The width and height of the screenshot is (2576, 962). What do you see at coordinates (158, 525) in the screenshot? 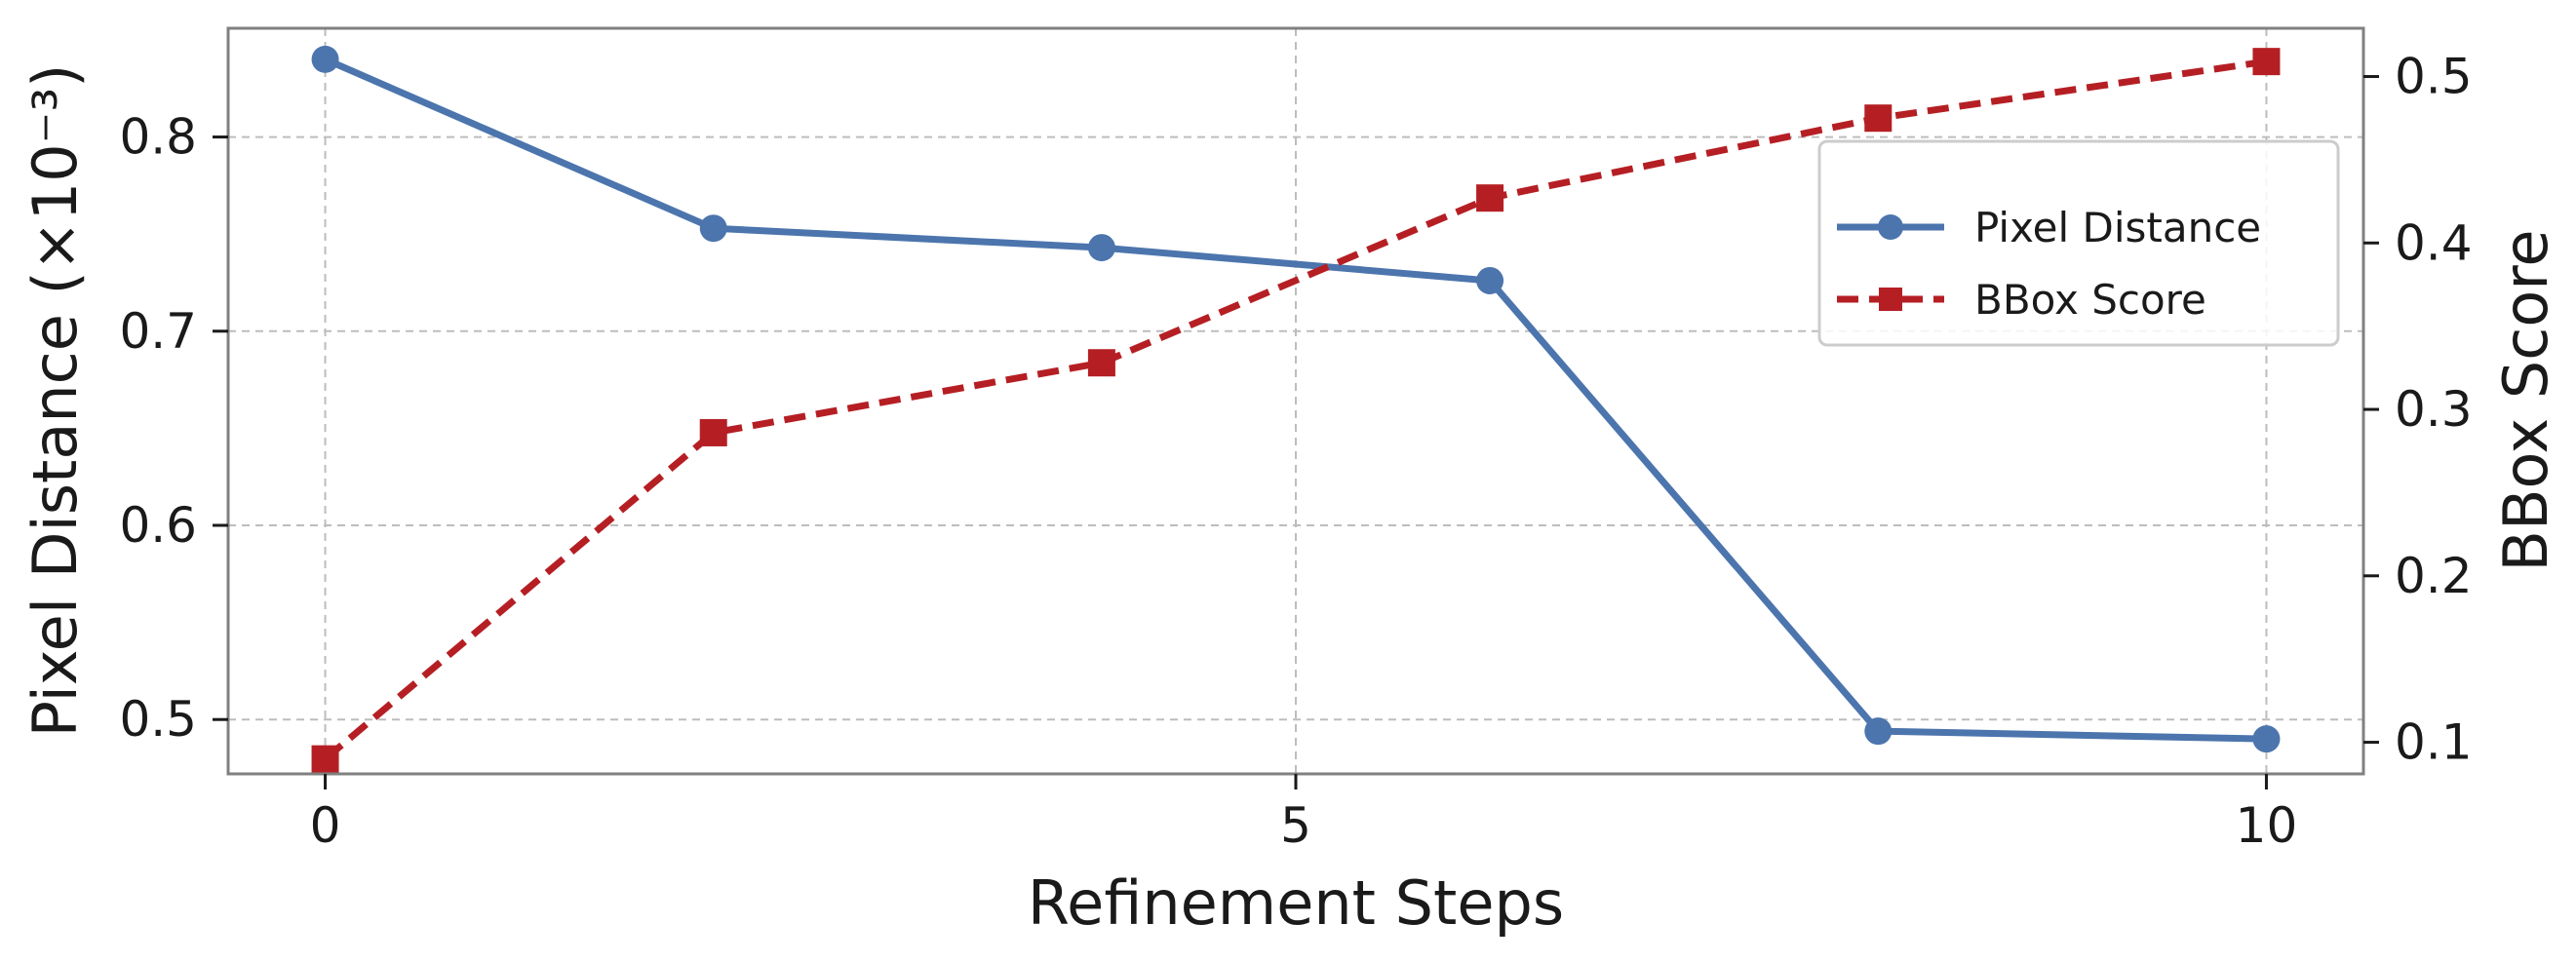
I see `y-left-tick-label: 0.6` at bounding box center [158, 525].